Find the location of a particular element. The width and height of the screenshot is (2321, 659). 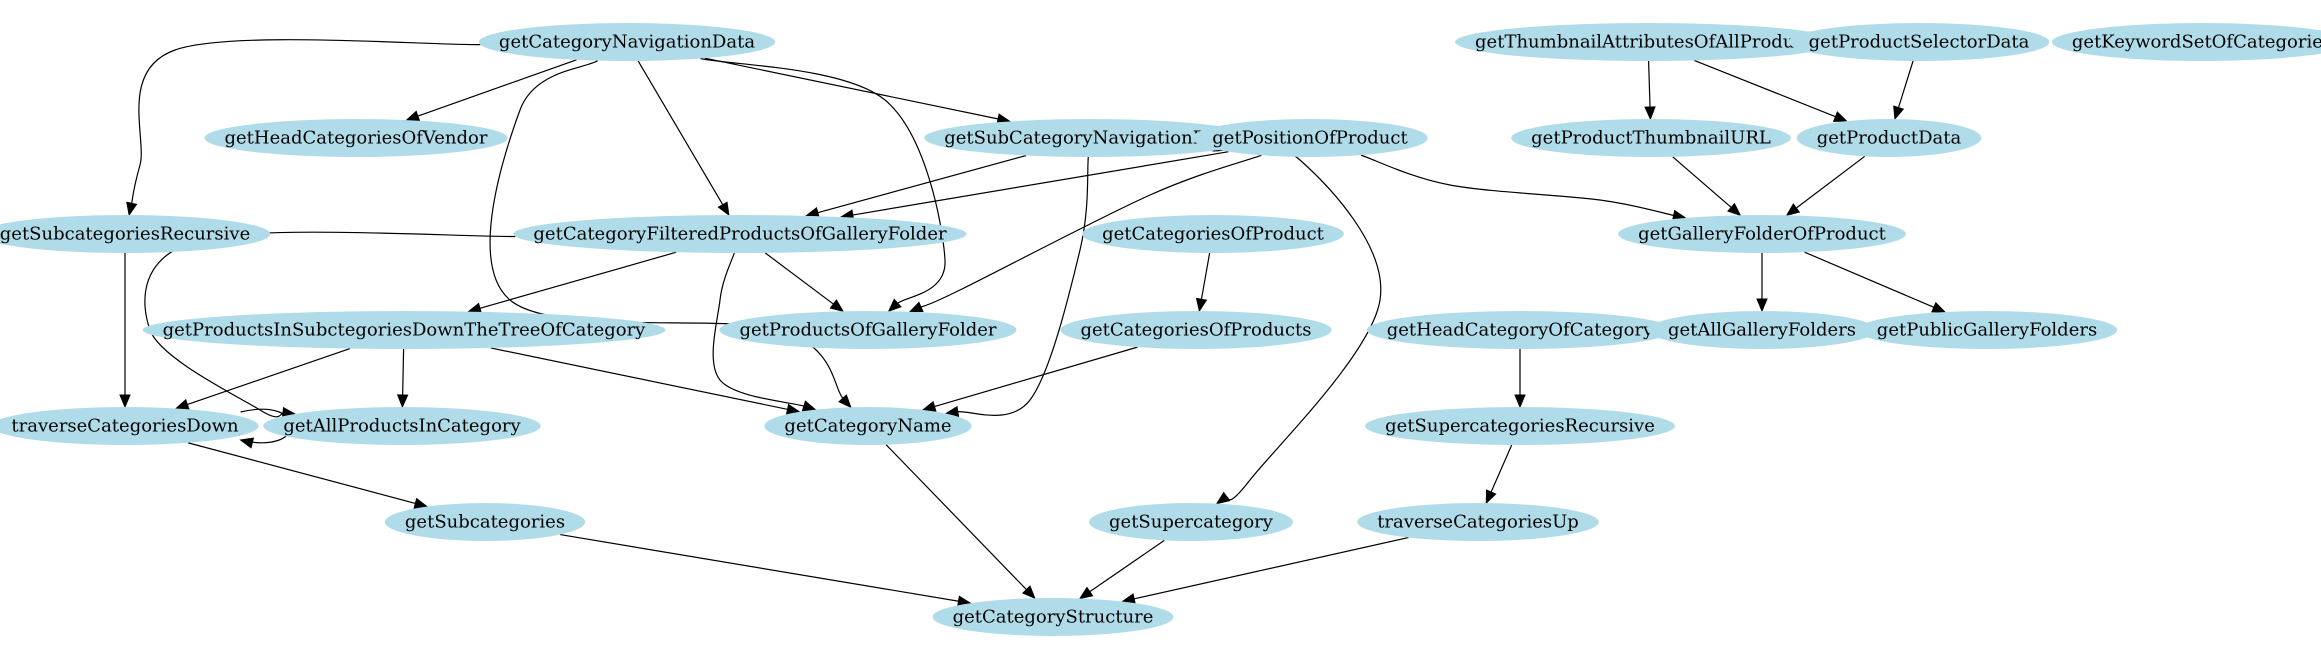

node-label: getGalleryFolderOfProduct is located at coordinates (1762, 234).